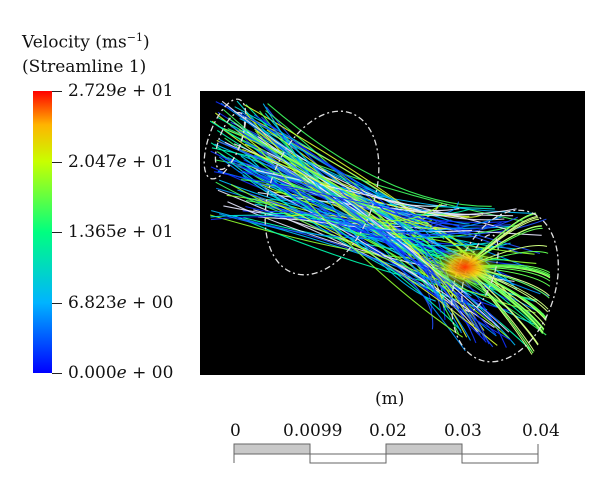 The height and width of the screenshot is (486, 600). What do you see at coordinates (121, 91) in the screenshot?
I see `color-bar-tick-label: 2.729e + 01` at bounding box center [121, 91].